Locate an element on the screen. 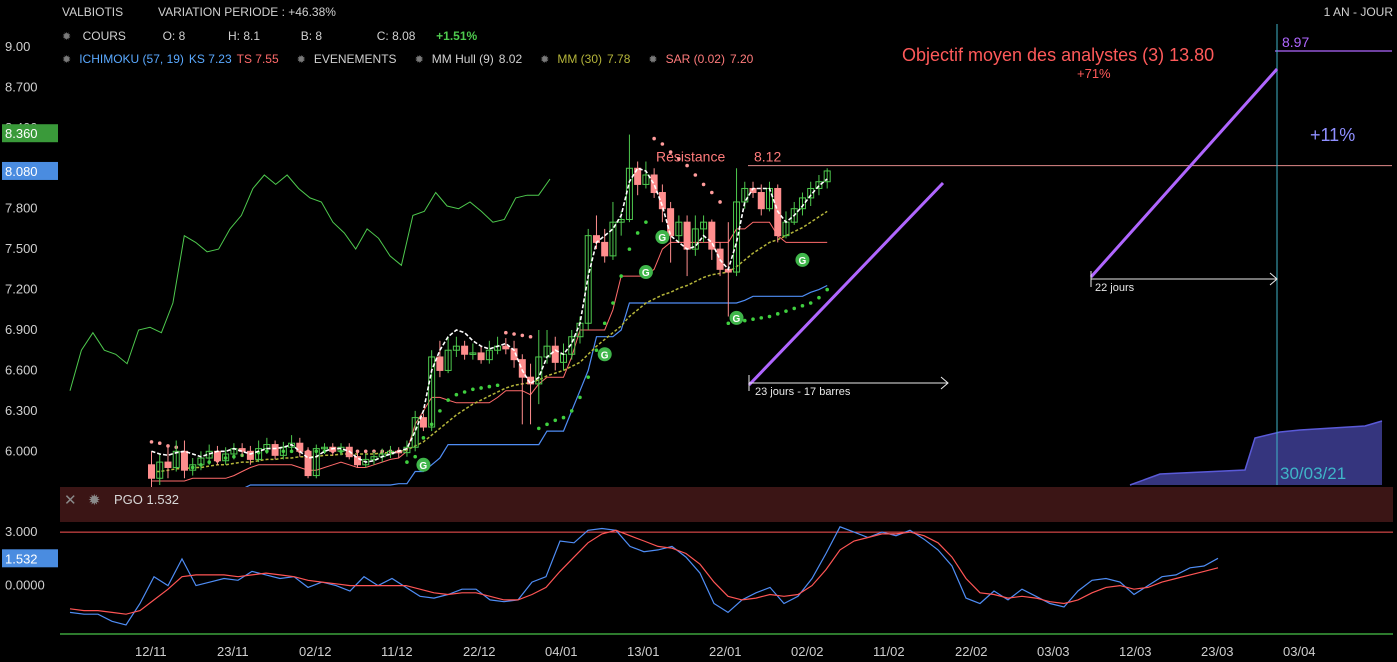  high-price-badge-label: 8.360 is located at coordinates (21, 133).